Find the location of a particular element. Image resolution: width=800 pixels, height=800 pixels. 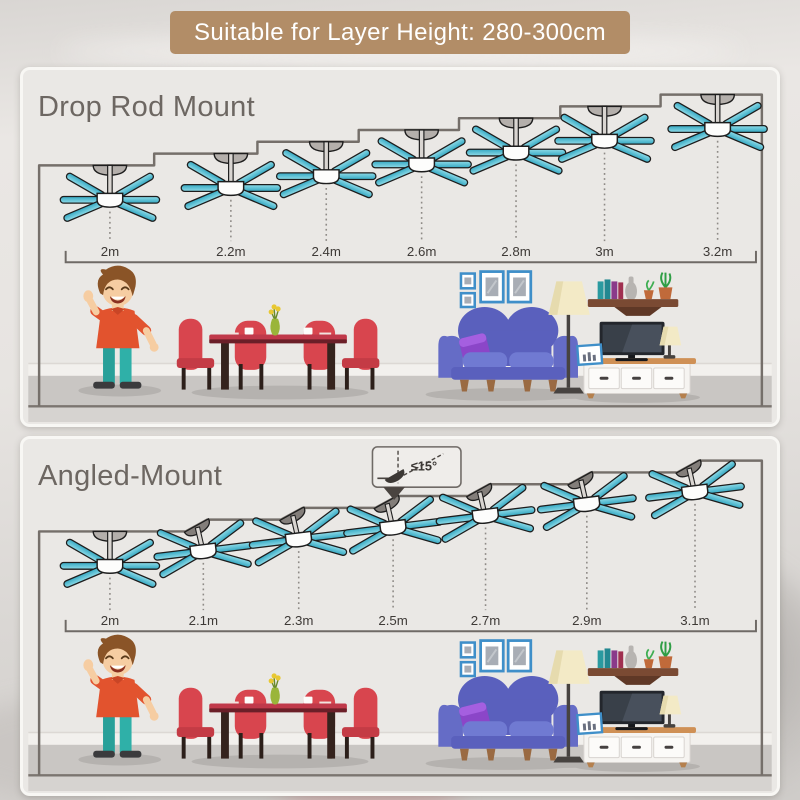

panel-title: Drop Rod Mount is located at coordinates (146, 107).